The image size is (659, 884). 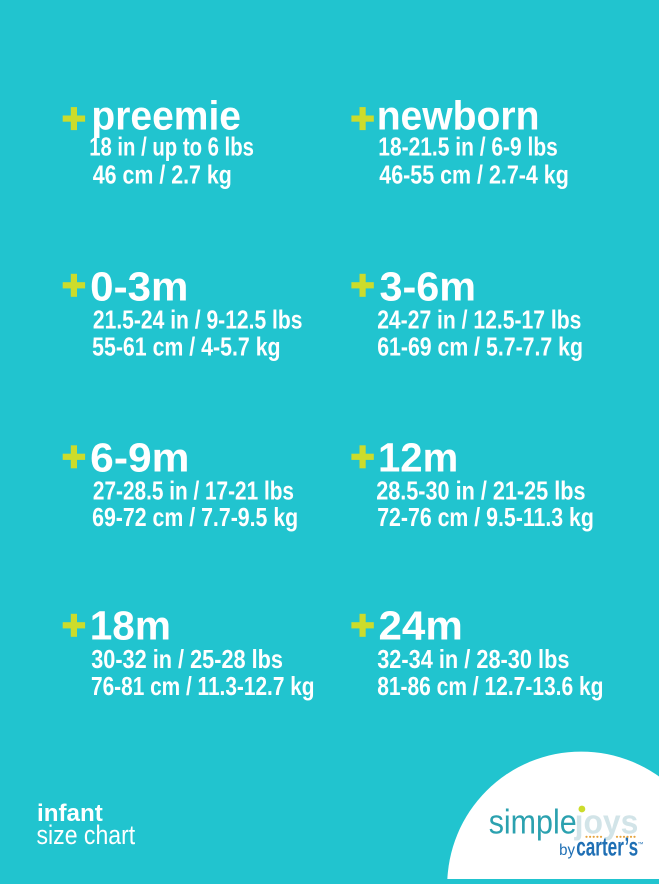 What do you see at coordinates (195, 517) in the screenshot?
I see `svg-text: 69-72 cm / 7.7-9.5 kg` at bounding box center [195, 517].